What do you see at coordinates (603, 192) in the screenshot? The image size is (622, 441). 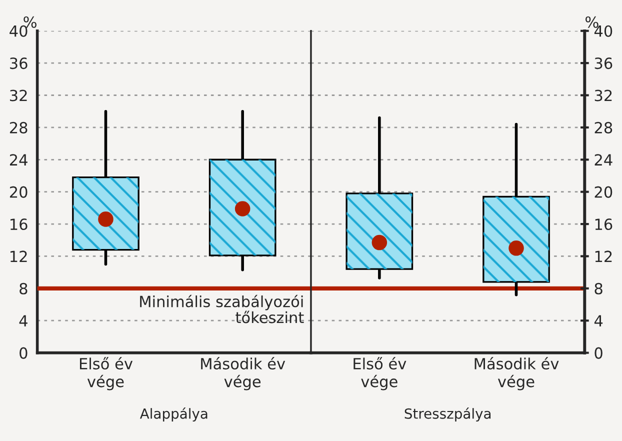 I see `y2-tick-label: 20` at bounding box center [603, 192].